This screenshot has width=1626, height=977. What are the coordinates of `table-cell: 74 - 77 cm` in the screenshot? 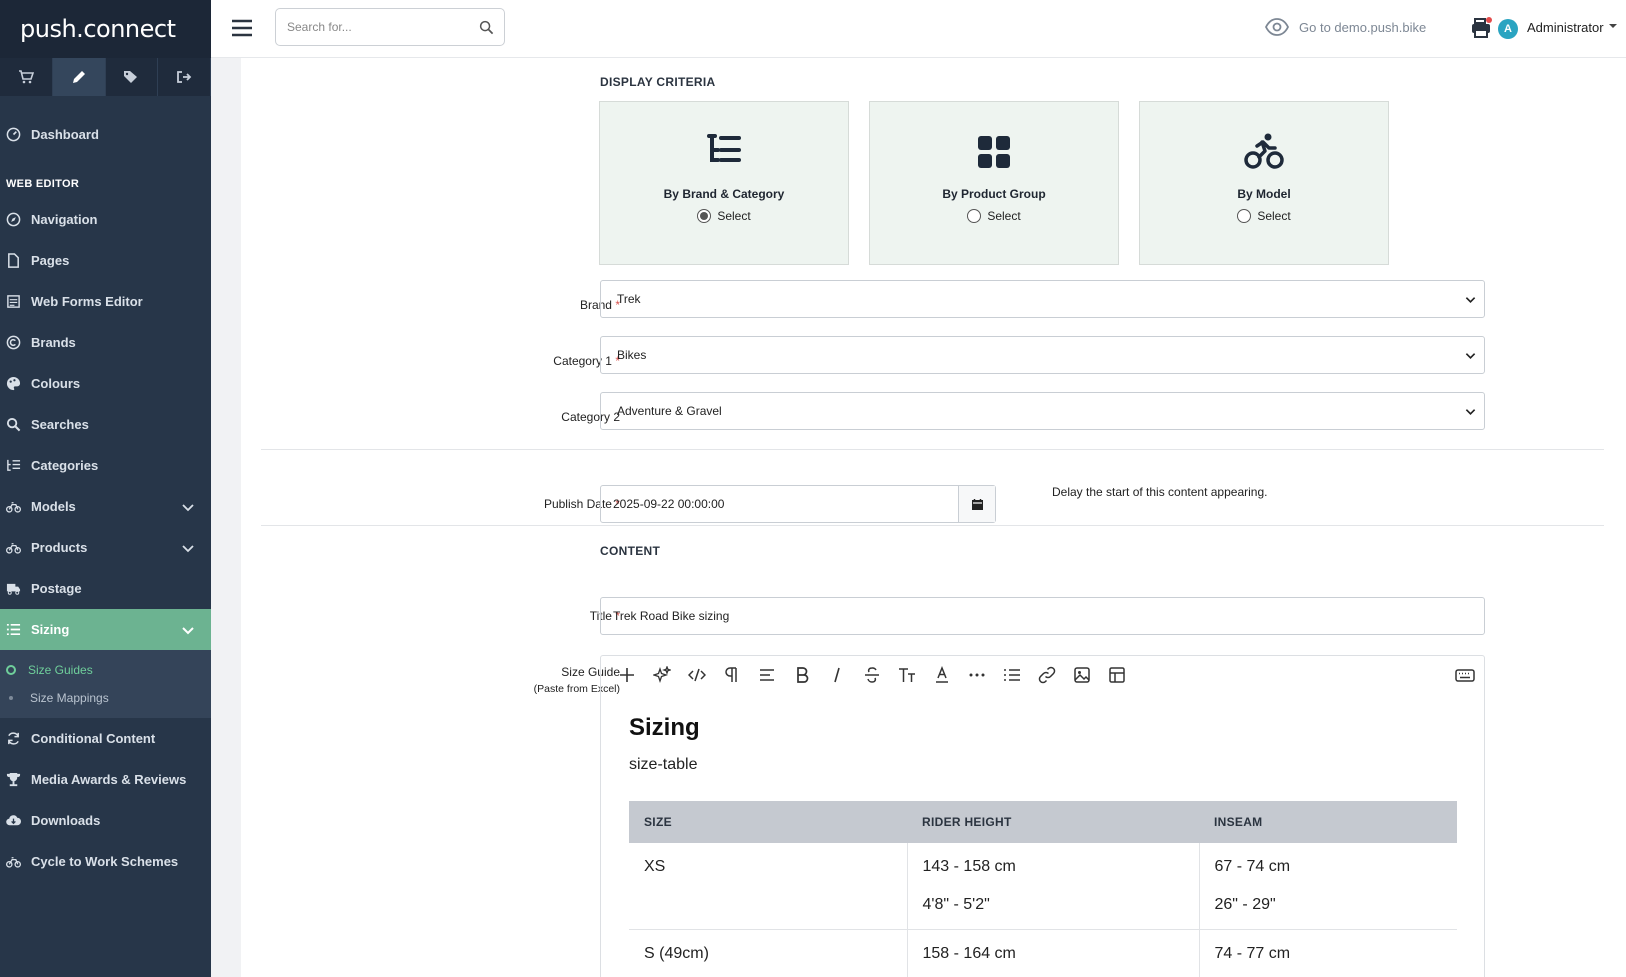 It's located at (1328, 953).